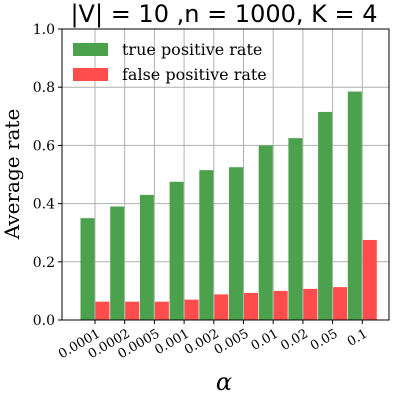 The height and width of the screenshot is (400, 400). Describe the element at coordinates (12, 175) in the screenshot. I see `y-axis-label: Average rate` at that location.